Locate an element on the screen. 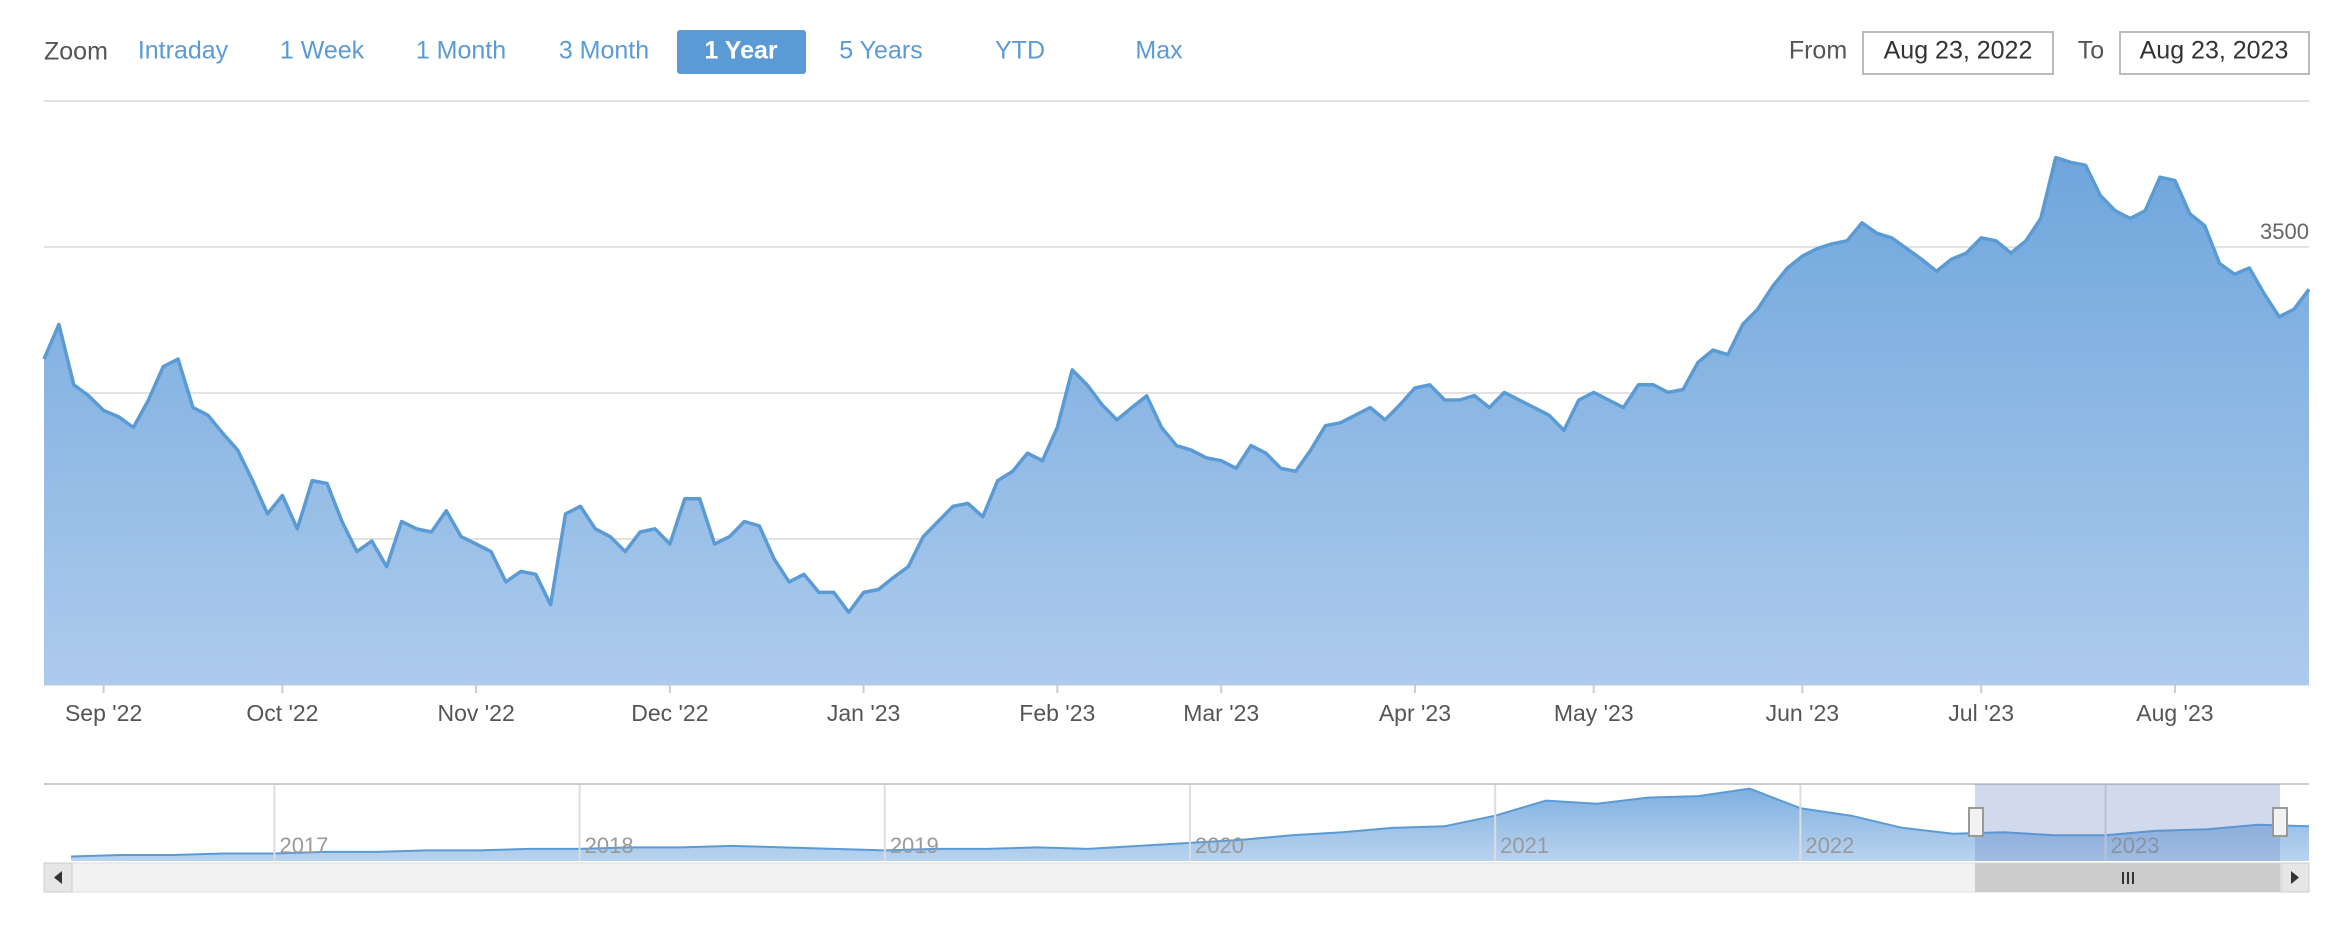 The image size is (2342, 929). zoom-button: Intraday is located at coordinates (183, 51).